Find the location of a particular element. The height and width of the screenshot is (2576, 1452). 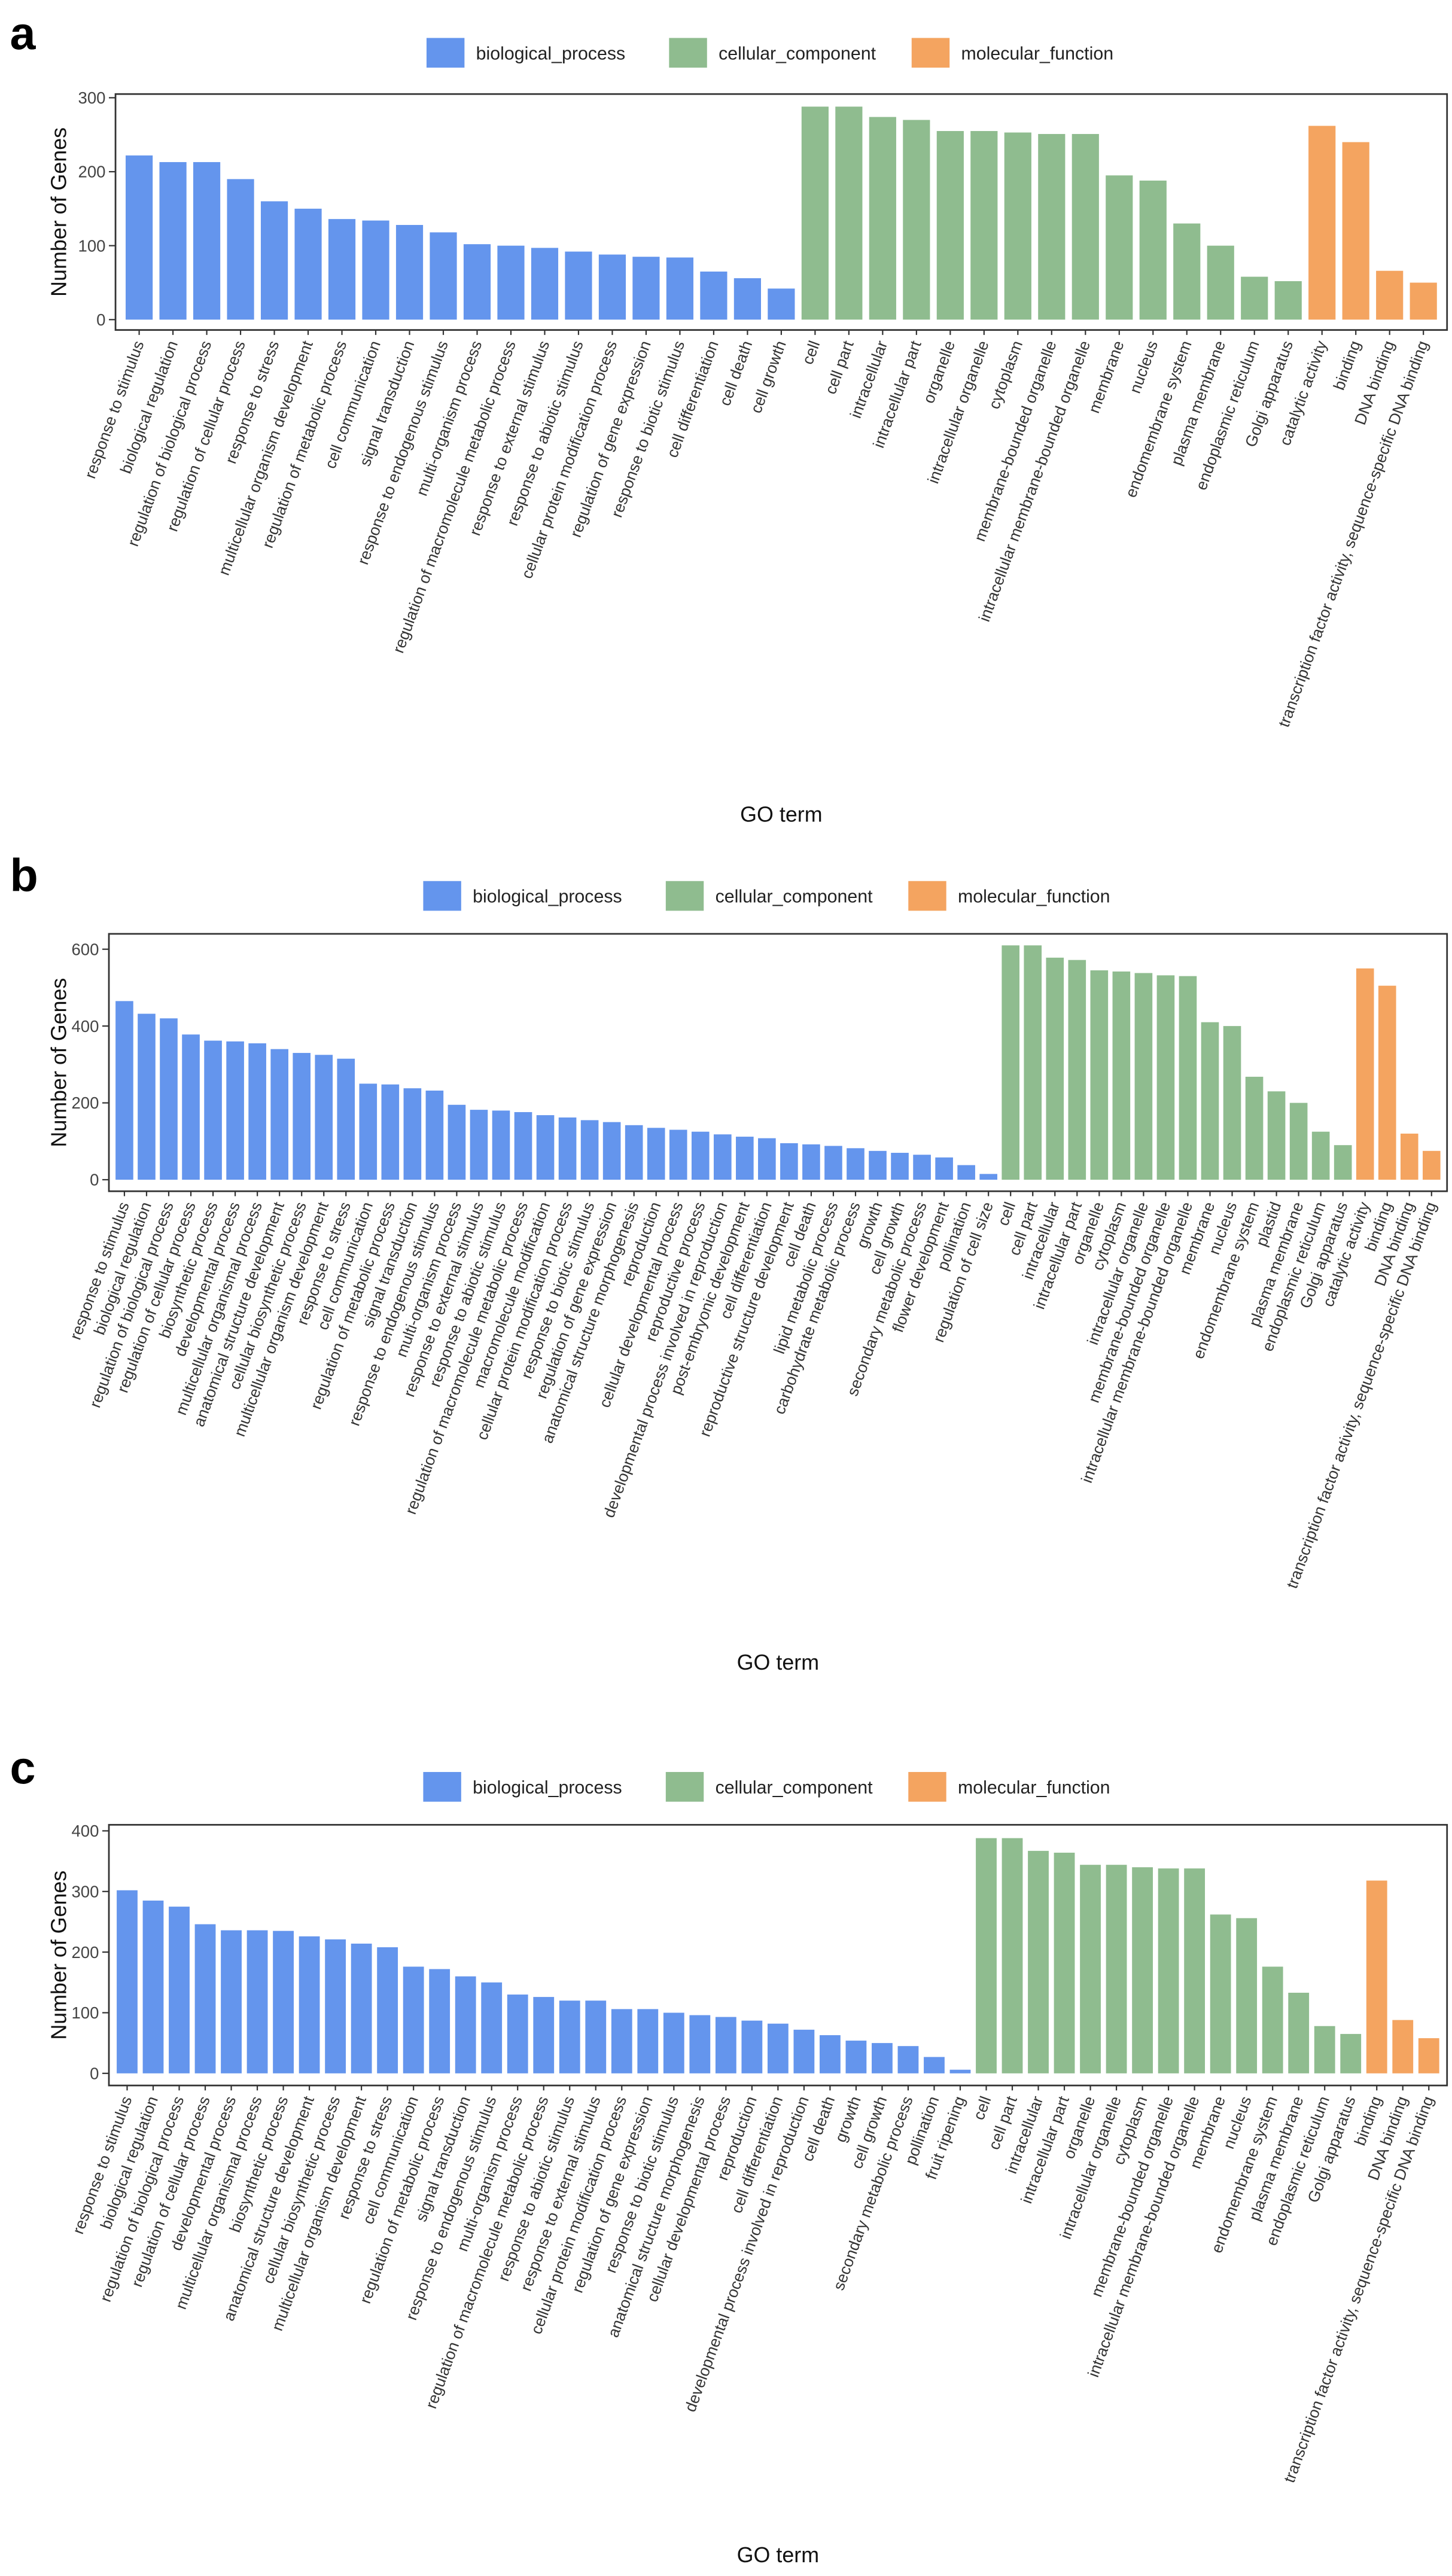

y-tick-label: 0 is located at coordinates (95, 2073).